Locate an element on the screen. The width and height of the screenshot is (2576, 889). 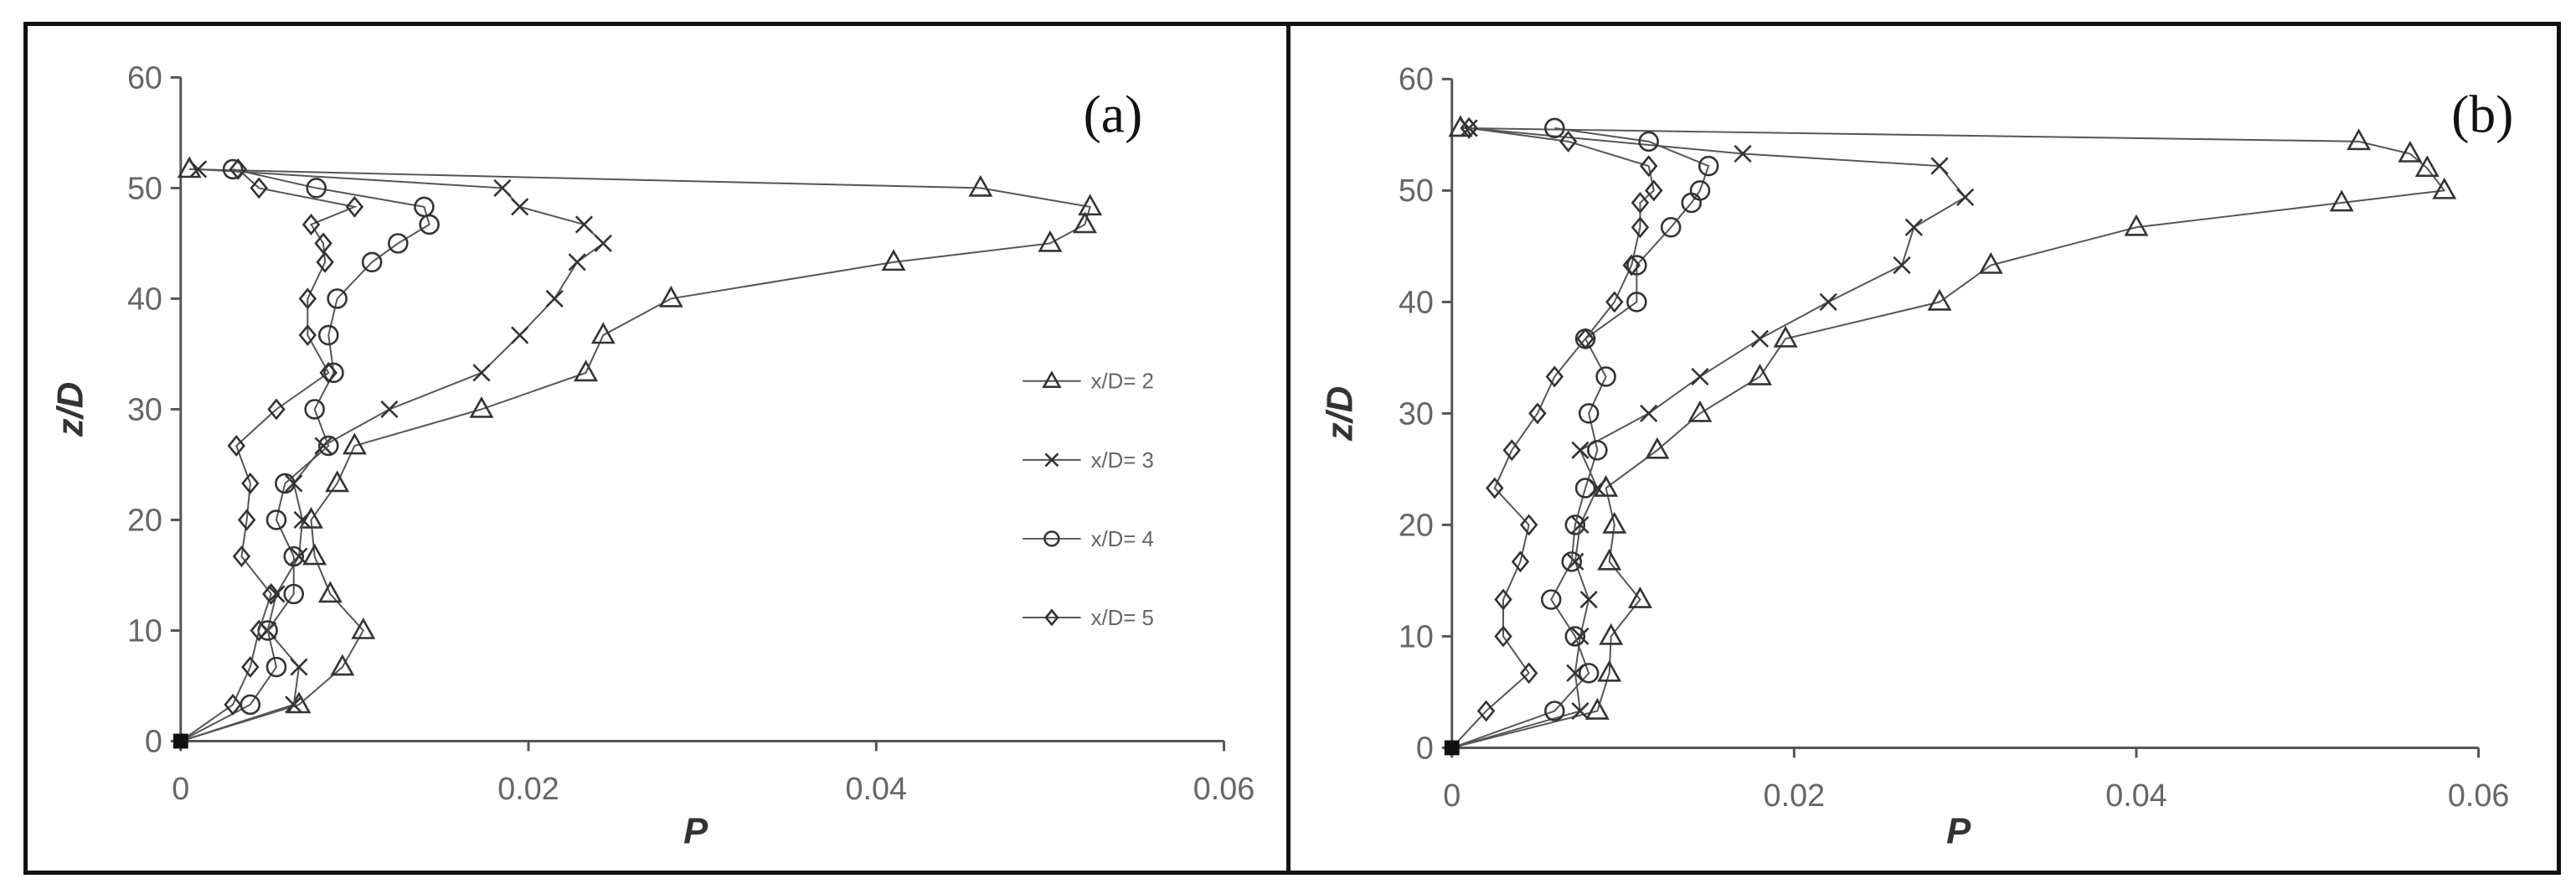
legend-label: x/D= 2 is located at coordinates (1122, 382).